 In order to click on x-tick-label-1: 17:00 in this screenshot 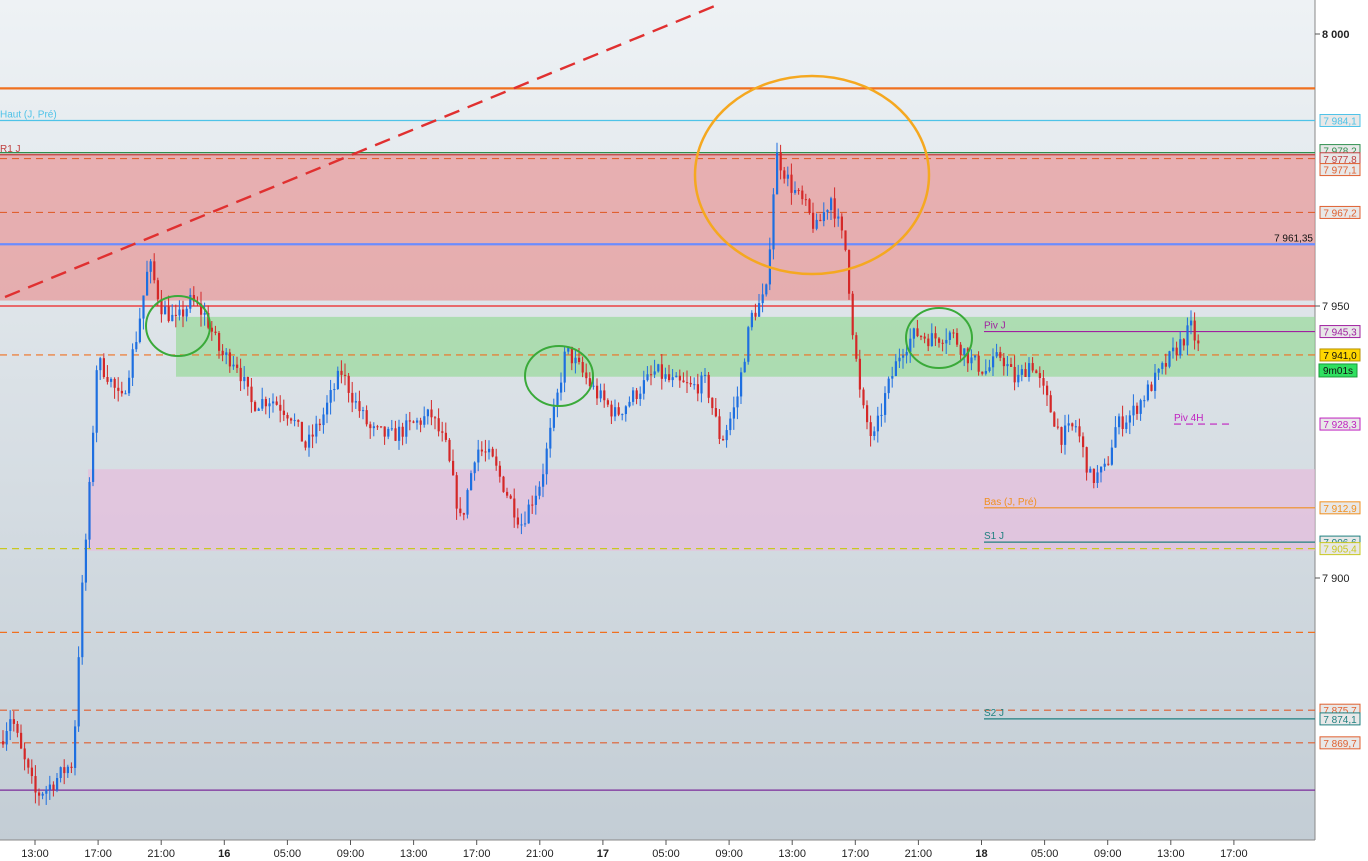, I will do `click(98, 854)`.